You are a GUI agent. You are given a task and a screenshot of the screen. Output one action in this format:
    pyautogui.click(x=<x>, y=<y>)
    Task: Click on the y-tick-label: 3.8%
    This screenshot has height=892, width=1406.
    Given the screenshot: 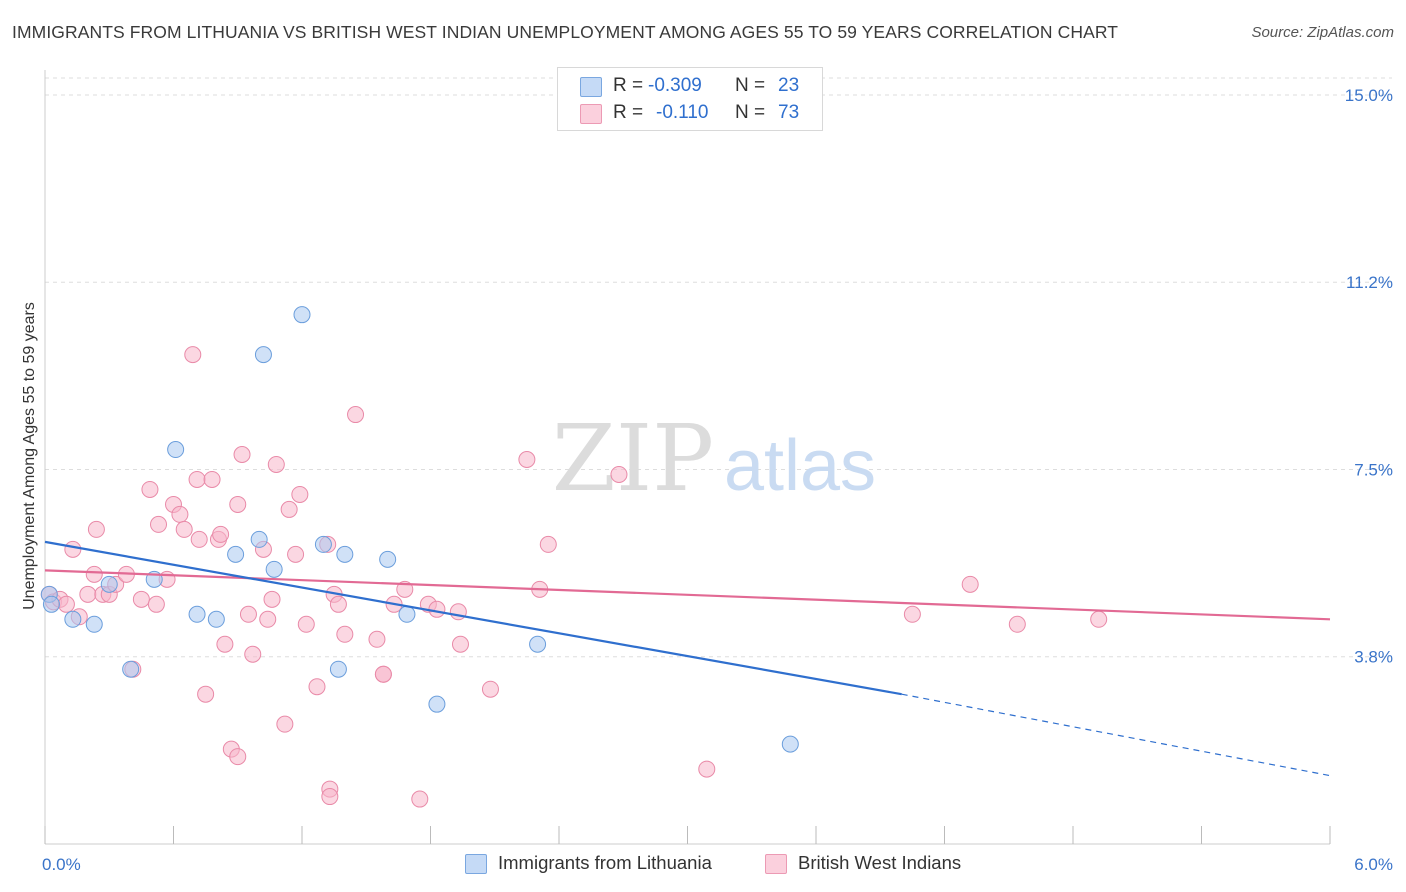 What is the action you would take?
    pyautogui.click(x=1373, y=657)
    